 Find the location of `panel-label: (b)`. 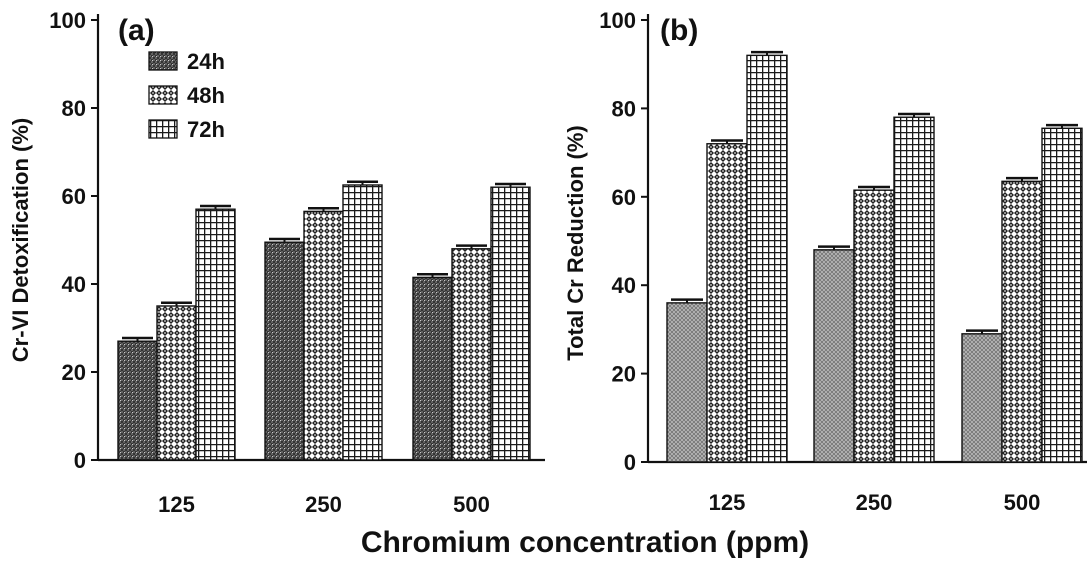

panel-label: (b) is located at coordinates (679, 30).